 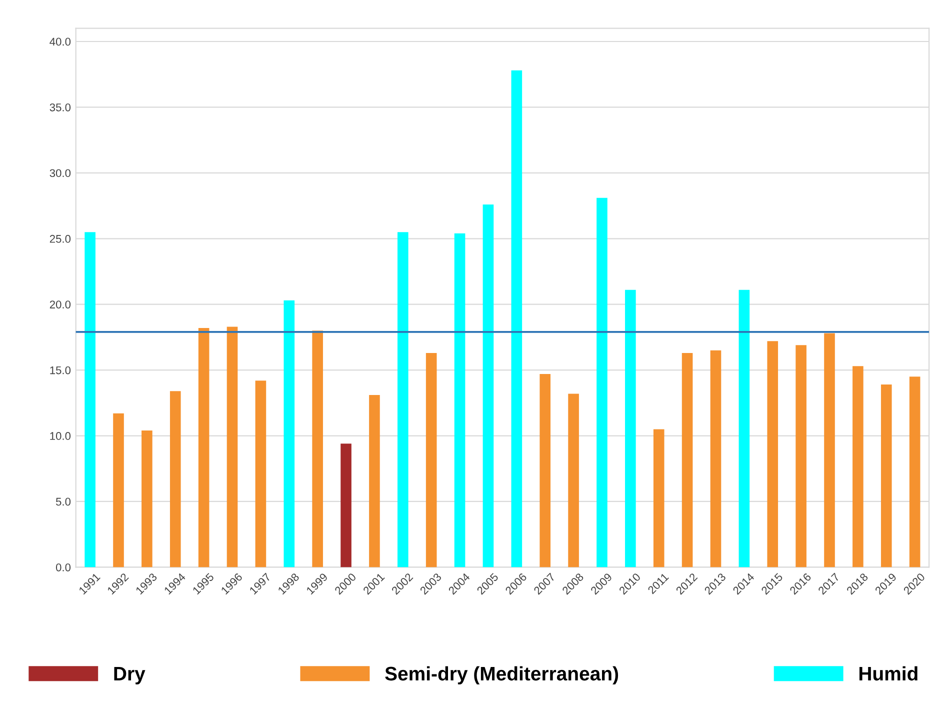 What do you see at coordinates (63, 502) in the screenshot?
I see `y-tick-label: 5.0` at bounding box center [63, 502].